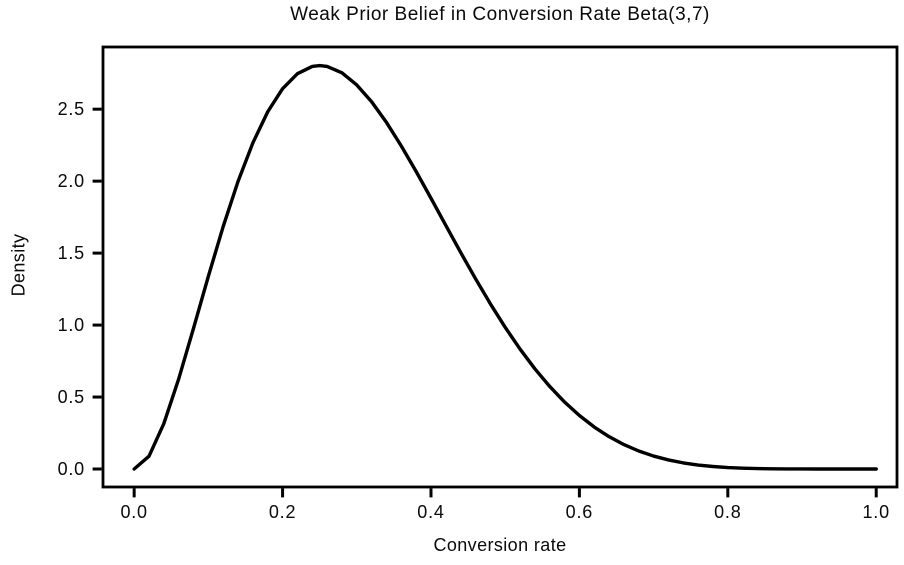  What do you see at coordinates (71, 181) in the screenshot?
I see `y-tick-label: 2.0` at bounding box center [71, 181].